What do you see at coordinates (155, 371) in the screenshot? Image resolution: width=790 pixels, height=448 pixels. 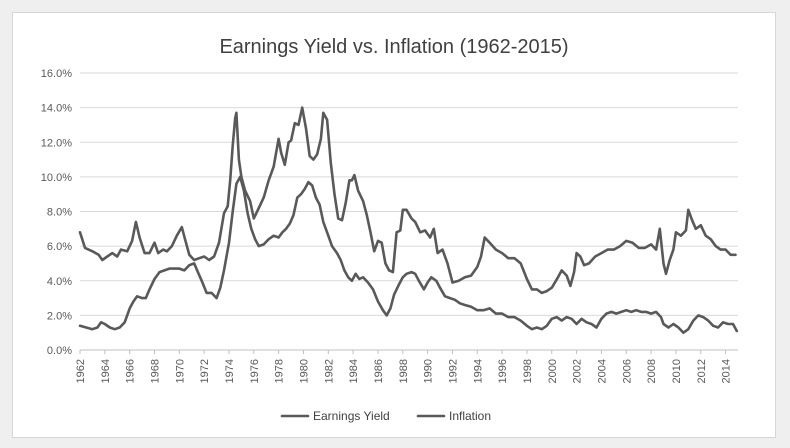 I see `x-tick-label: 1968` at bounding box center [155, 371].